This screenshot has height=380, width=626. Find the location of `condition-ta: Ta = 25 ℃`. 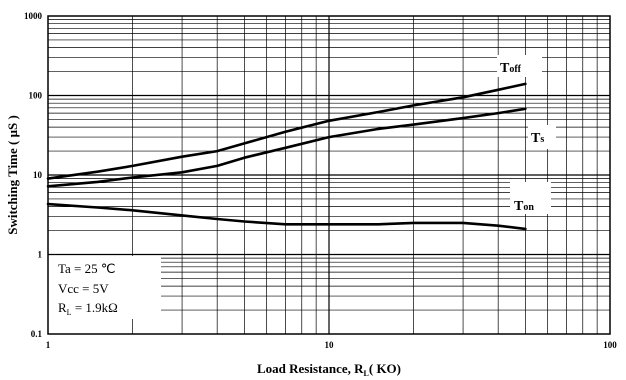

condition-ta: Ta = 25 ℃ is located at coordinates (86, 268).